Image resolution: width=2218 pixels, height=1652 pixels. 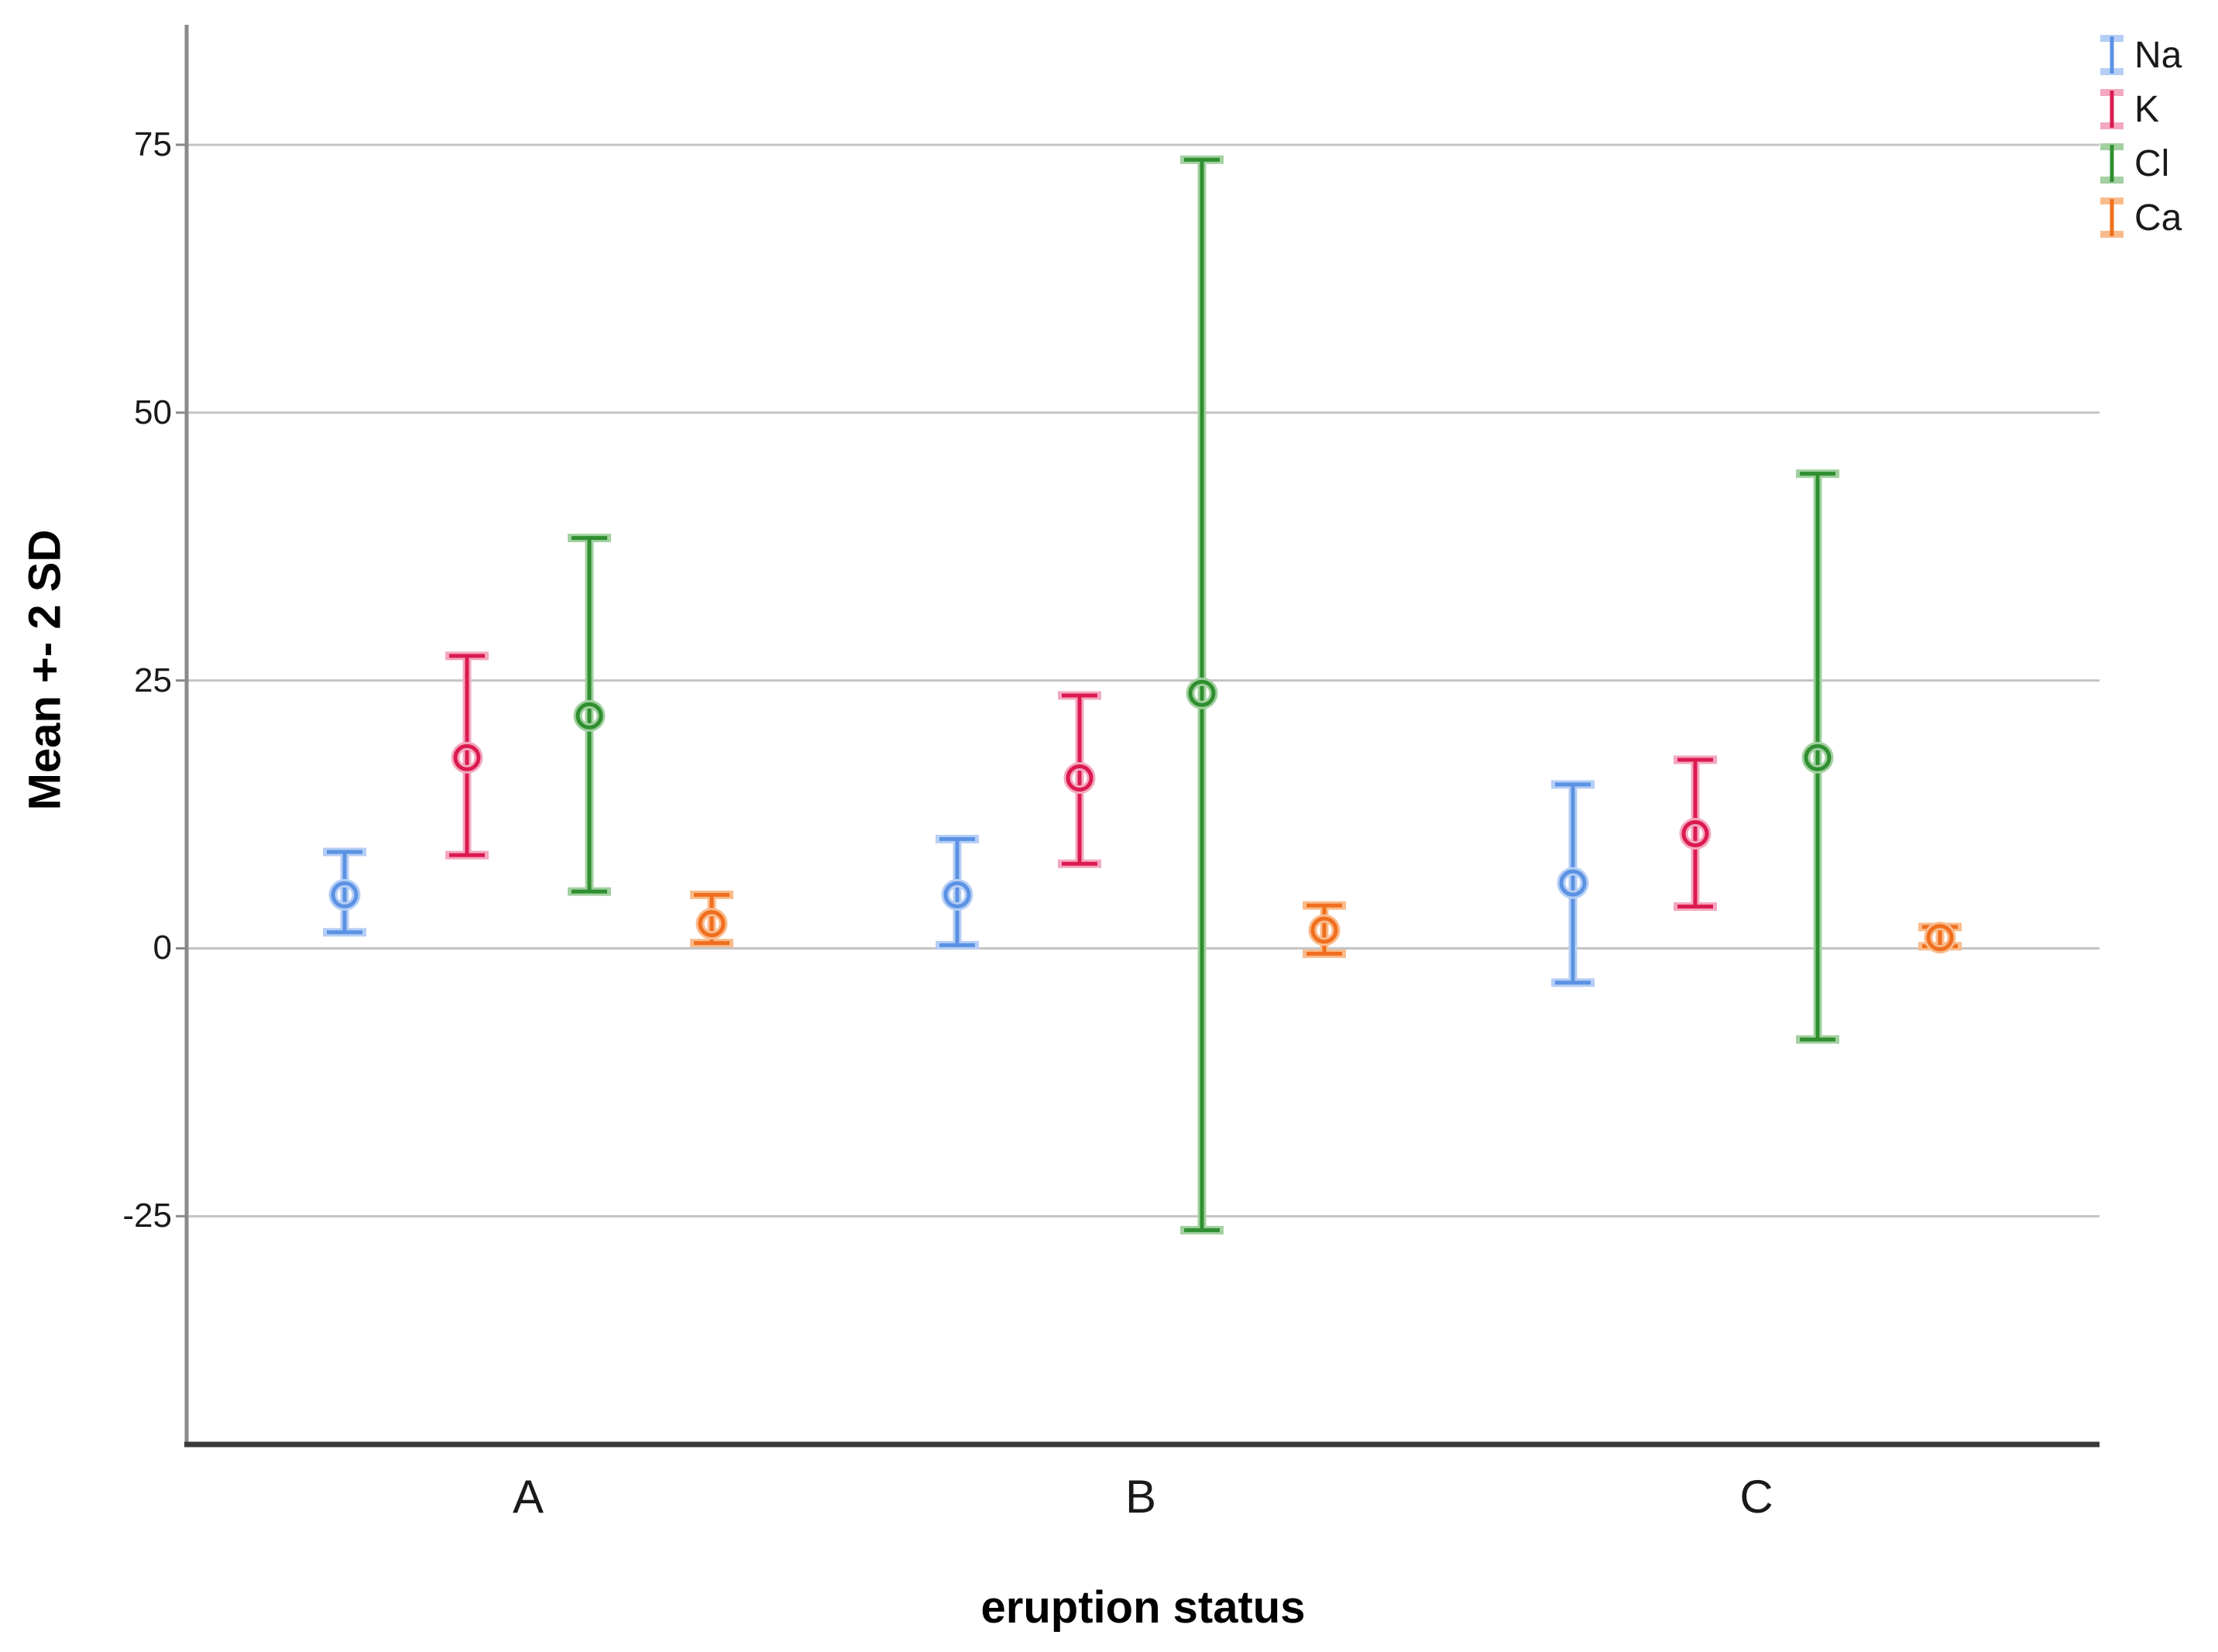 What do you see at coordinates (162, 948) in the screenshot?
I see `y-tick-label-0: 0` at bounding box center [162, 948].